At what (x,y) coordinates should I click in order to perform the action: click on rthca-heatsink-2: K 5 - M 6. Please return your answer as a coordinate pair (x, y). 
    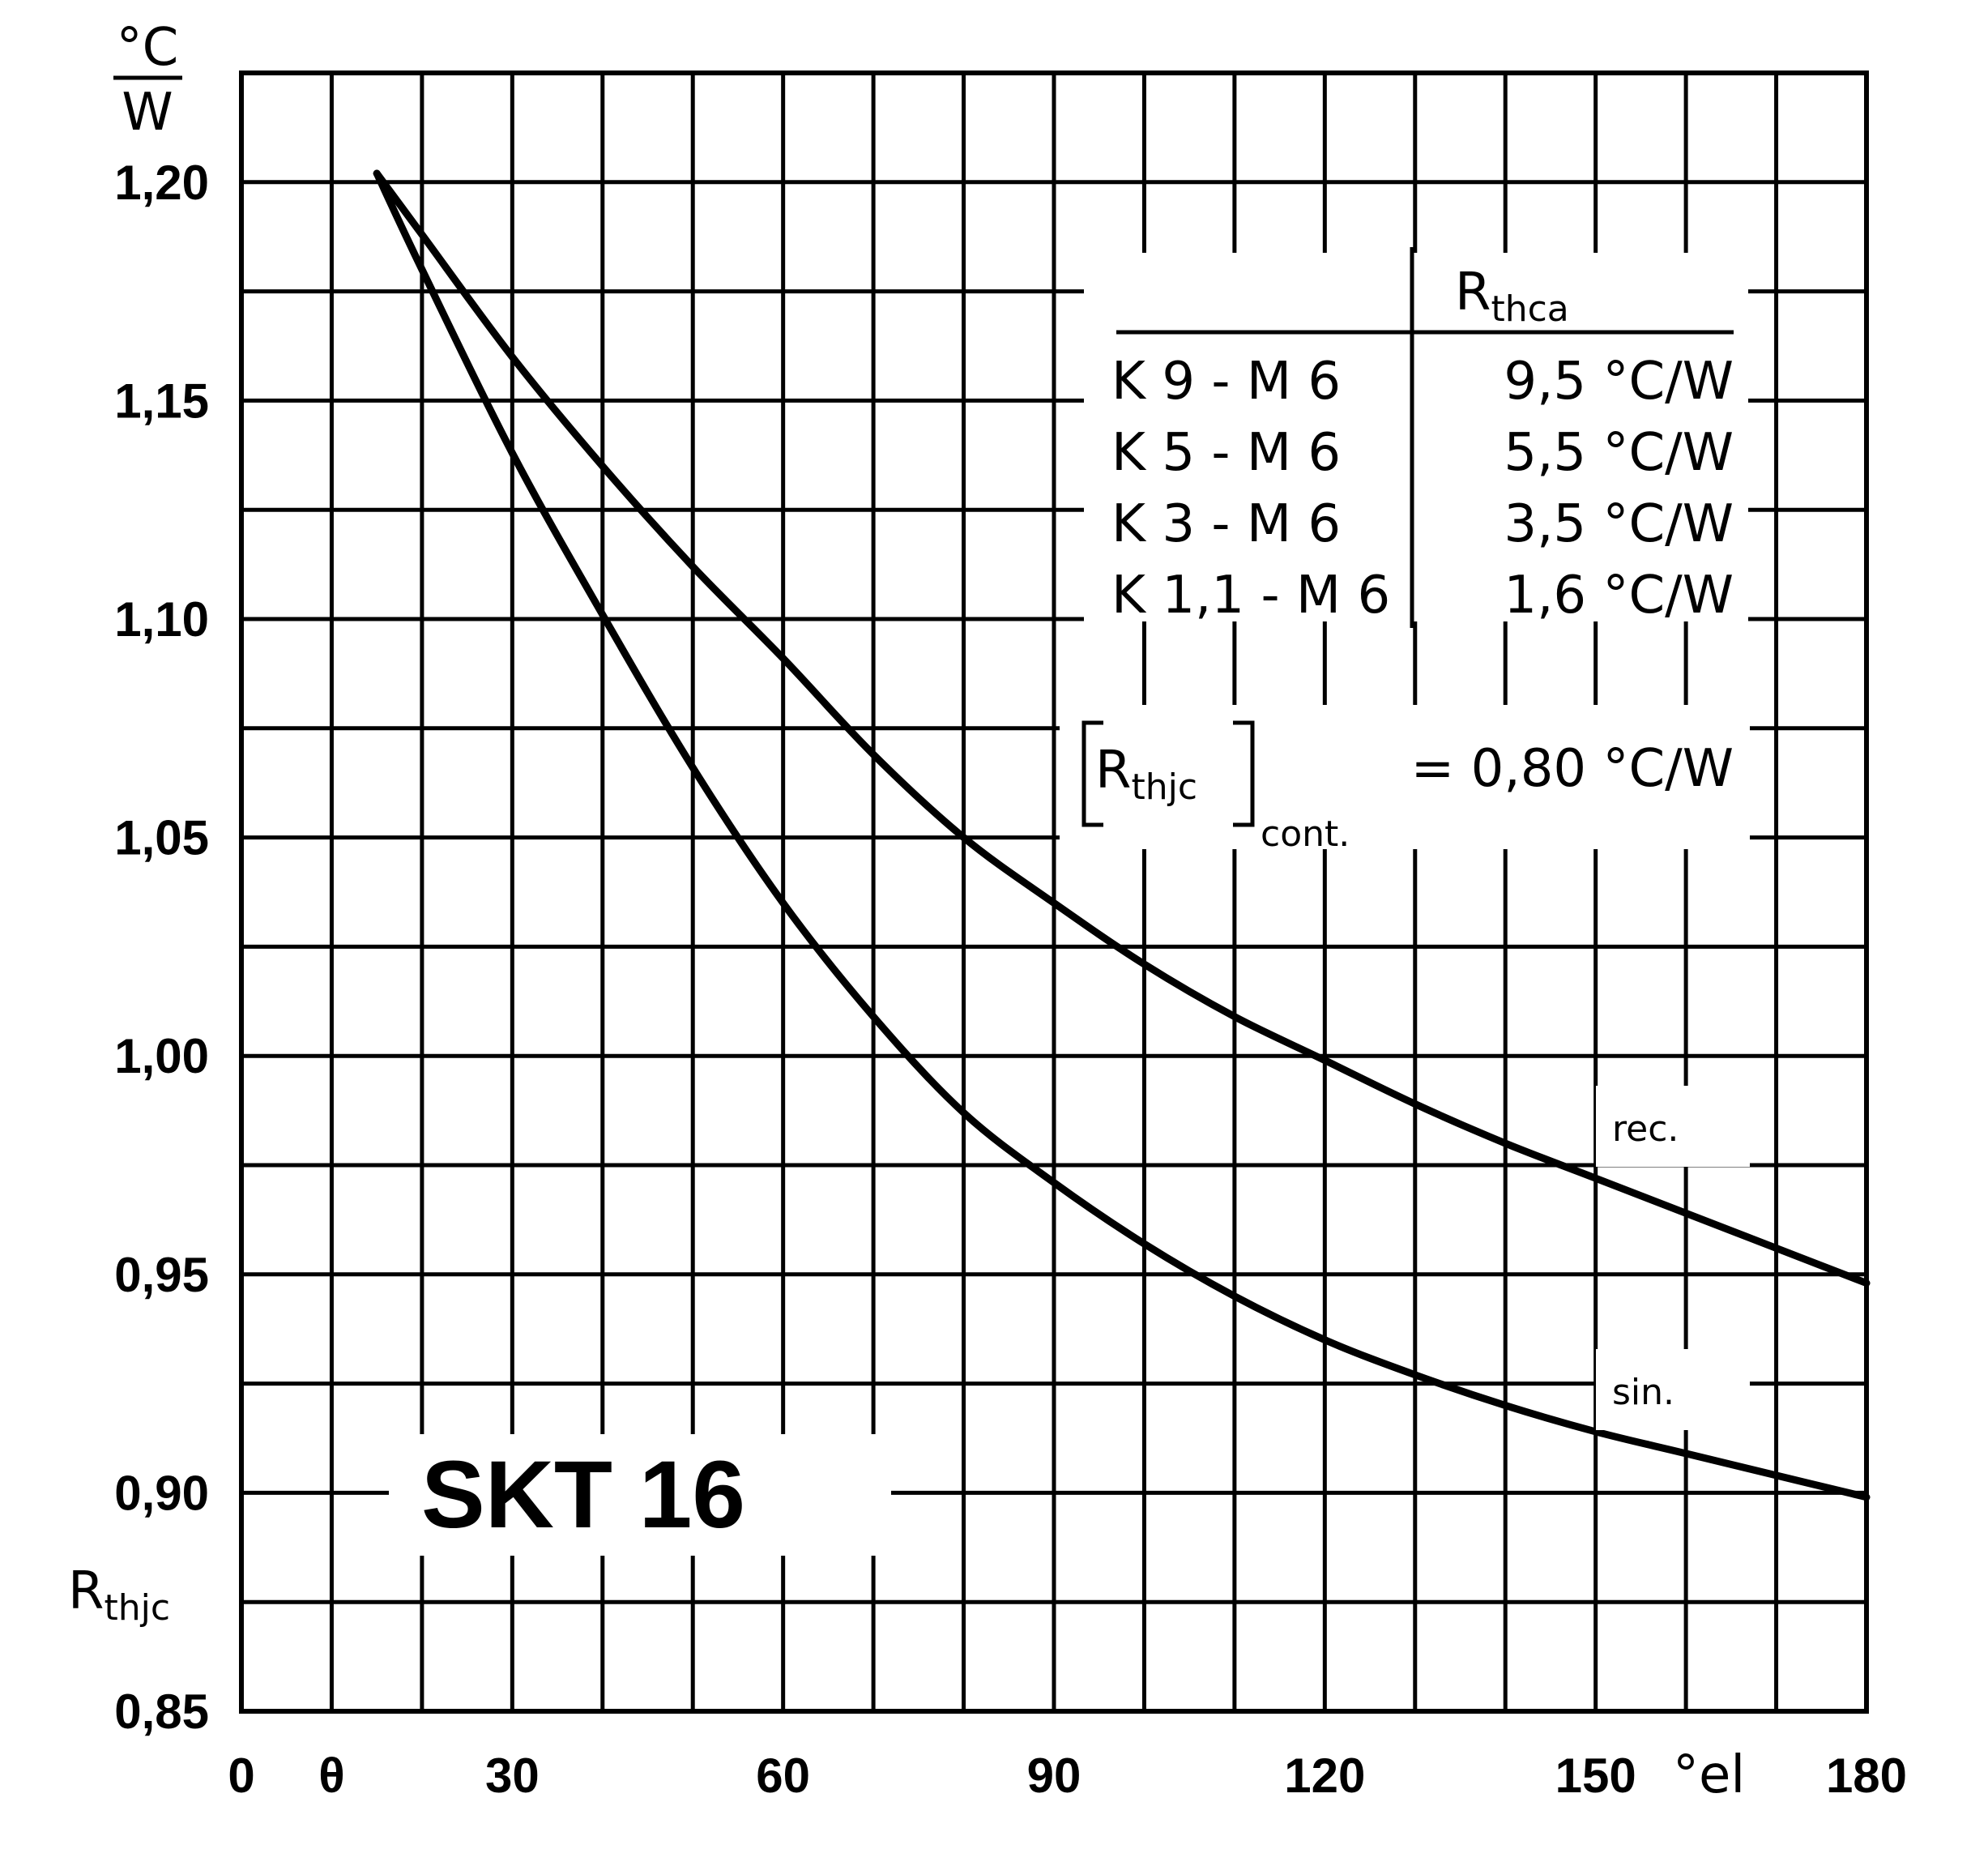
    Looking at the image, I should click on (1226, 453).